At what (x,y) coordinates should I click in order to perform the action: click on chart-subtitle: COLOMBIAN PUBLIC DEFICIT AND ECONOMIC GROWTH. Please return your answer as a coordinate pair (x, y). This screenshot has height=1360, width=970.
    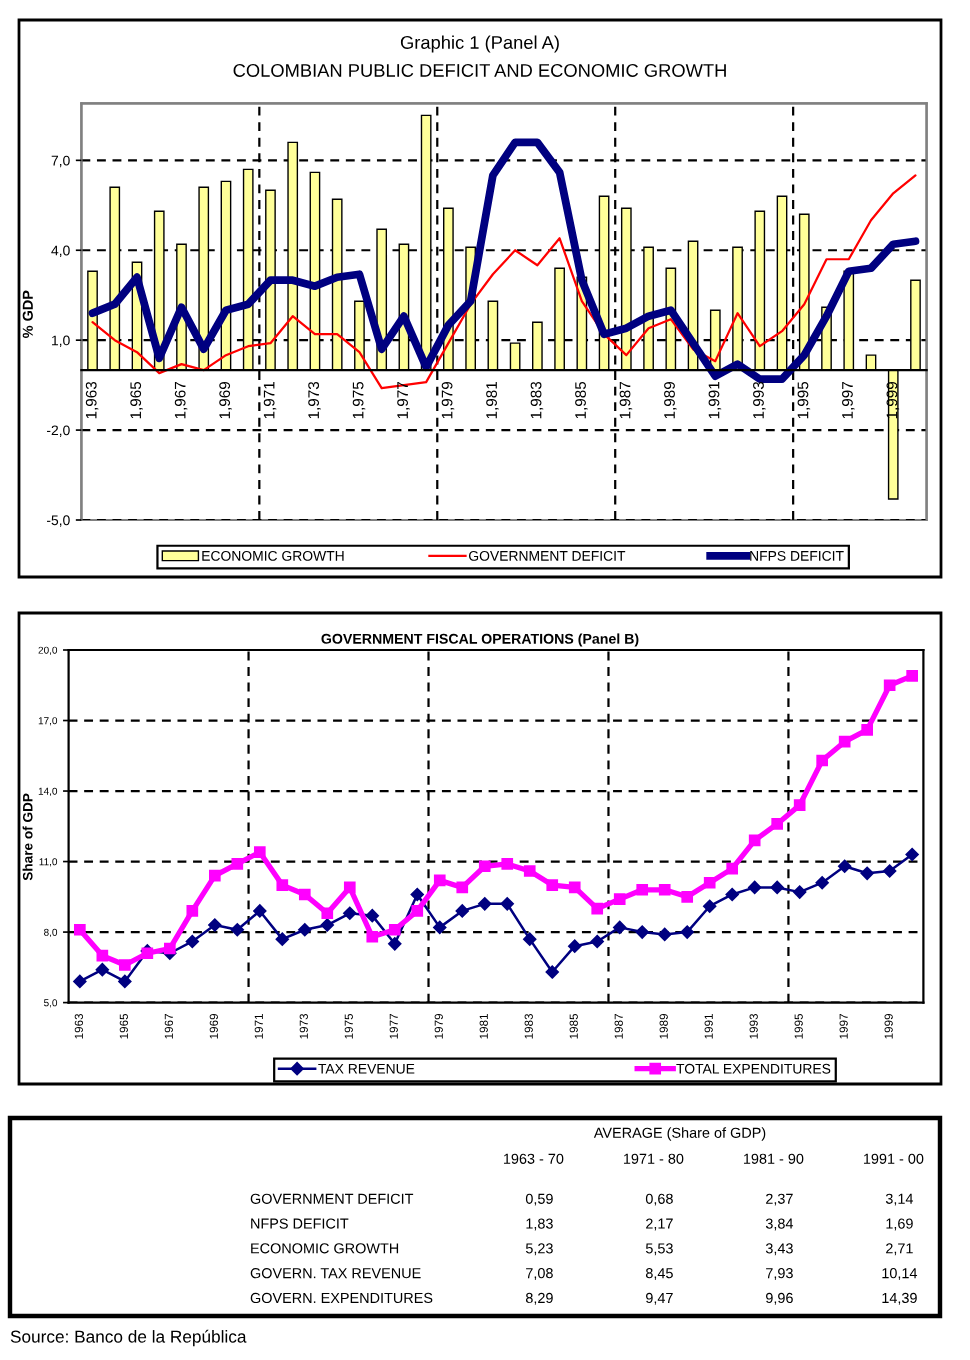
    Looking at the image, I should click on (479, 70).